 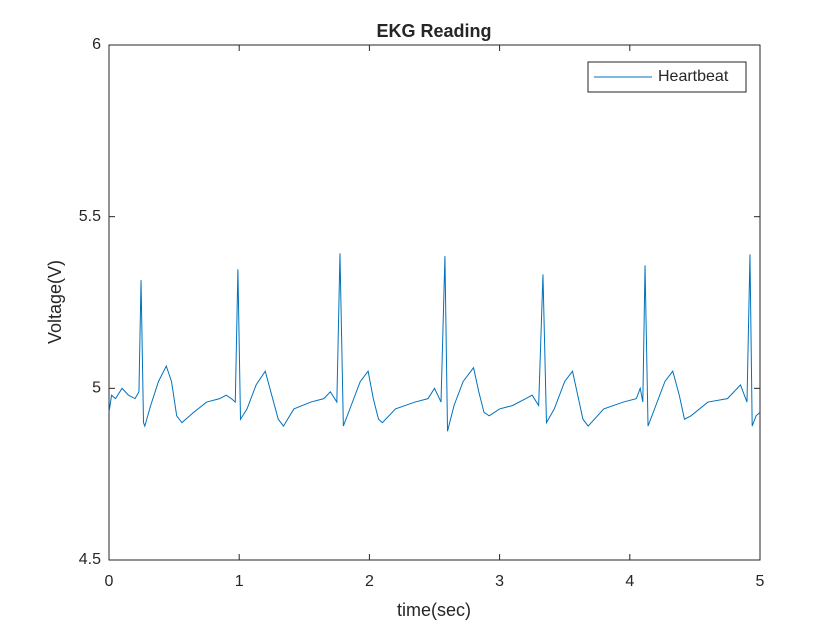 What do you see at coordinates (96, 44) in the screenshot?
I see `y-tick-label: 6` at bounding box center [96, 44].